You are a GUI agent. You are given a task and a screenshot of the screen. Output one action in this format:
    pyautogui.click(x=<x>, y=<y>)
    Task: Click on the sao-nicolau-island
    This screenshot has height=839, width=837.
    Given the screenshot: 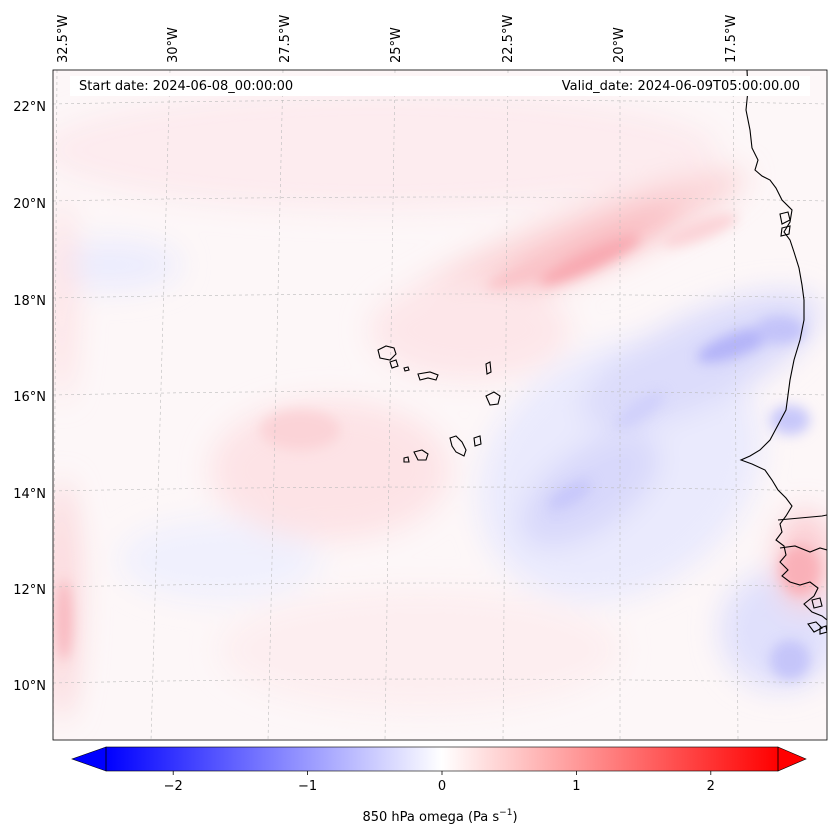 What is the action you would take?
    pyautogui.click(x=428, y=376)
    